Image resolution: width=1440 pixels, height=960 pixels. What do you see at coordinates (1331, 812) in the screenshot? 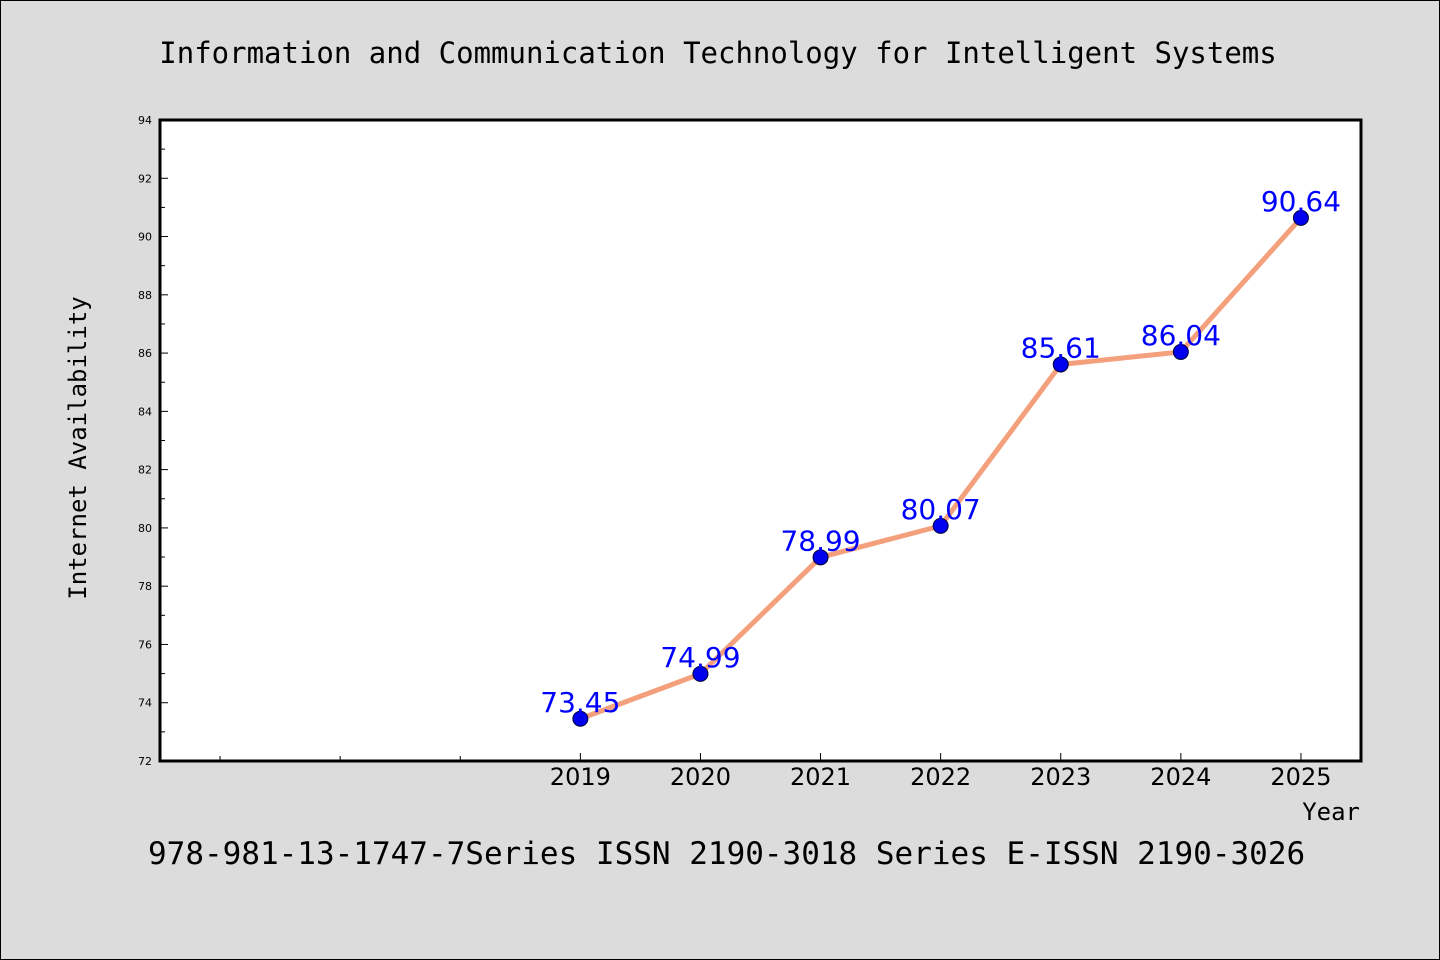
I see `x-axis-label: Year` at bounding box center [1331, 812].